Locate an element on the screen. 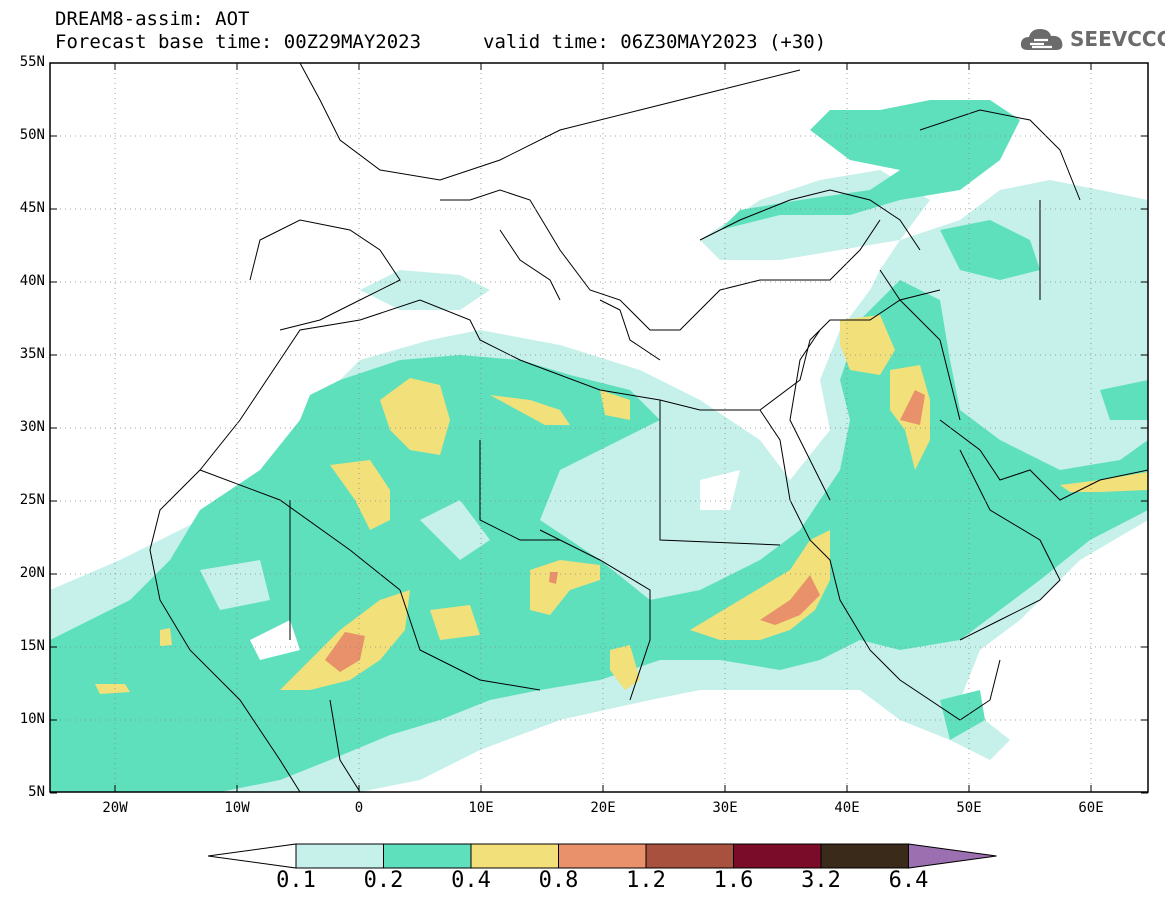 This screenshot has width=1165, height=905. lat-label: 5N is located at coordinates (36, 792).